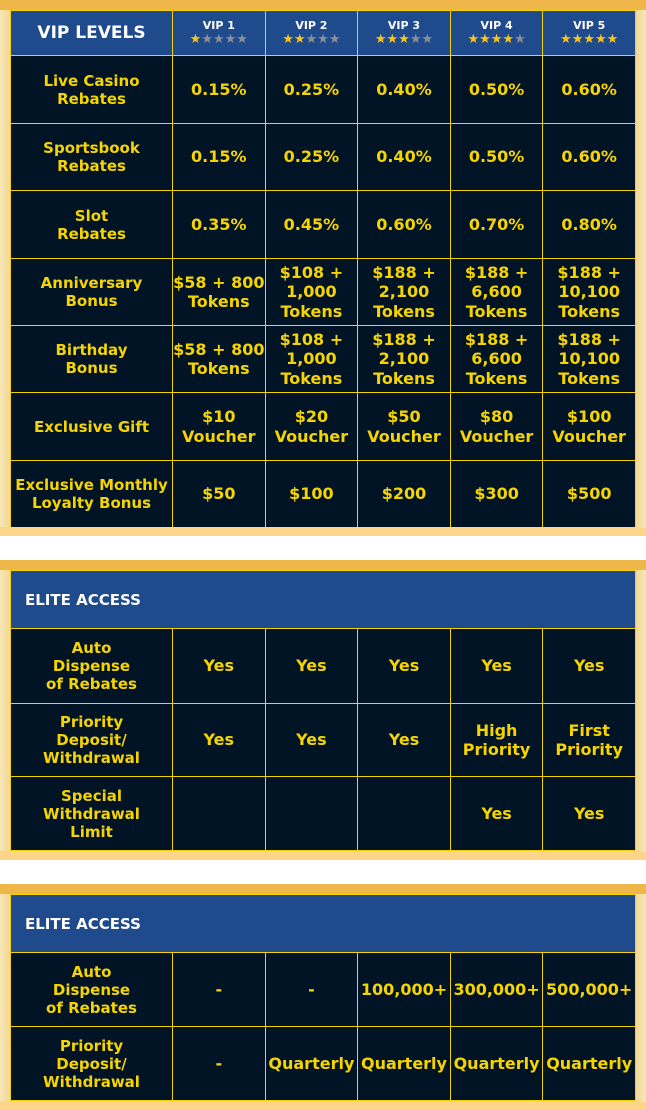 The height and width of the screenshot is (1110, 646). I want to click on vip-levels-title: VIP LEVELS, so click(91, 33).